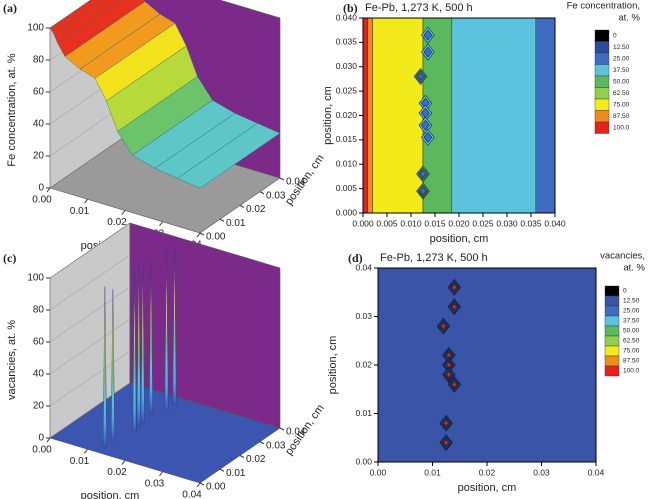 Image resolution: width=666 pixels, height=499 pixels. Describe the element at coordinates (110, 494) in the screenshot. I see `x-axis-label: position, cm` at that location.